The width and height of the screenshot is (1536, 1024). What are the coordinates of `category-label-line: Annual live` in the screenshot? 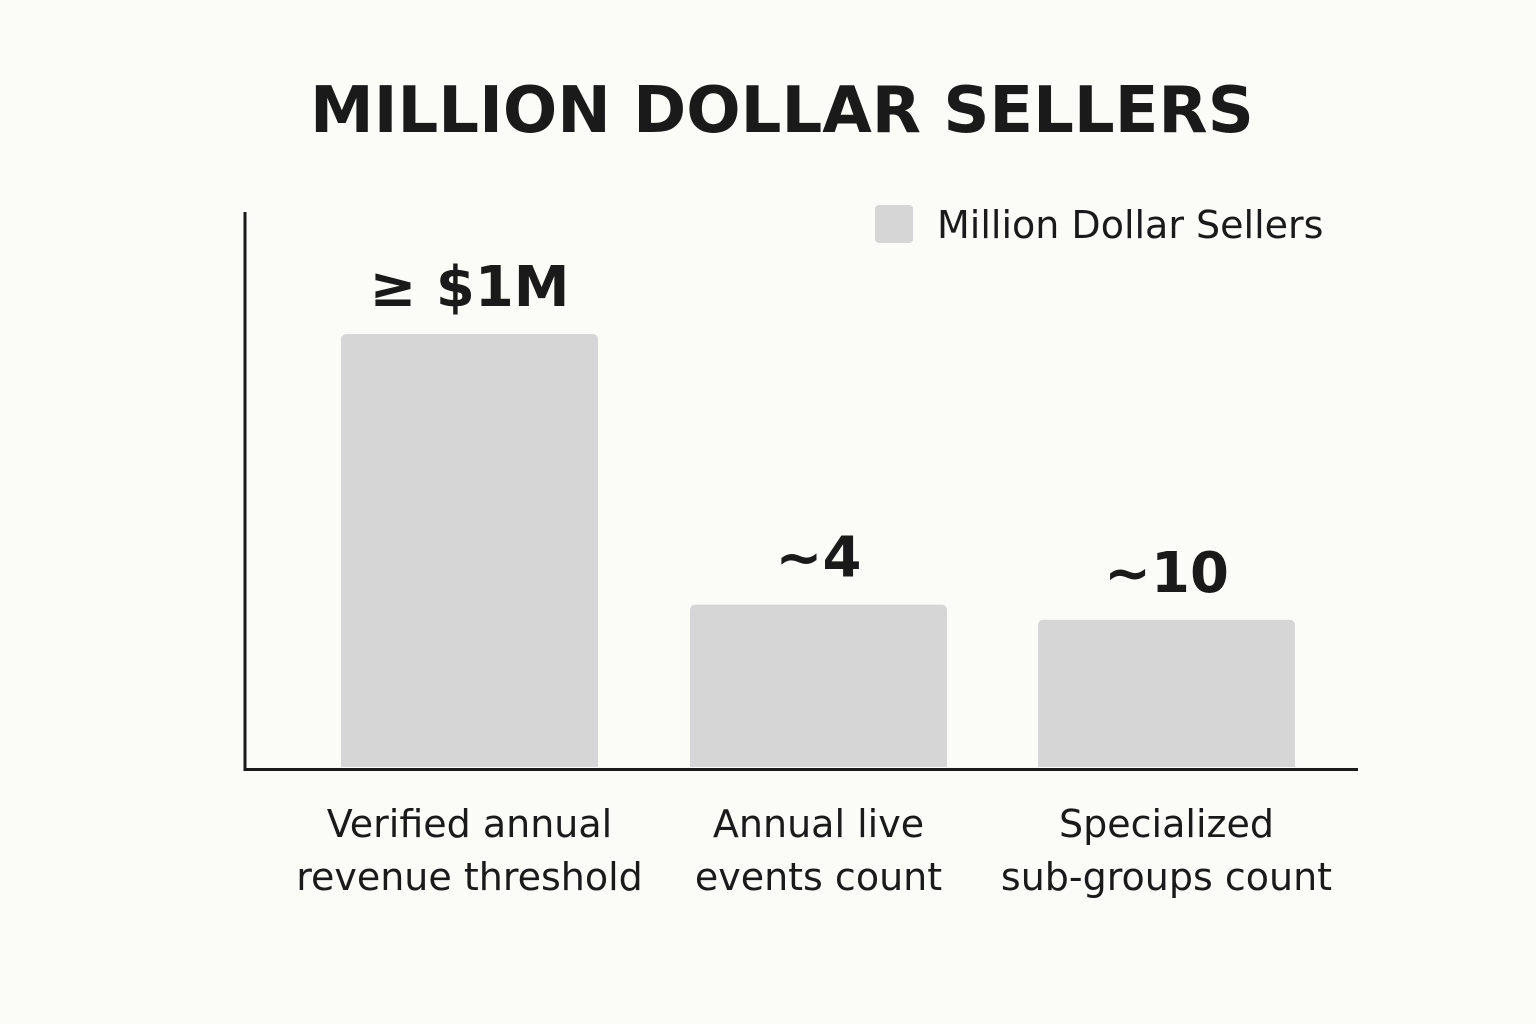 It's located at (818, 824).